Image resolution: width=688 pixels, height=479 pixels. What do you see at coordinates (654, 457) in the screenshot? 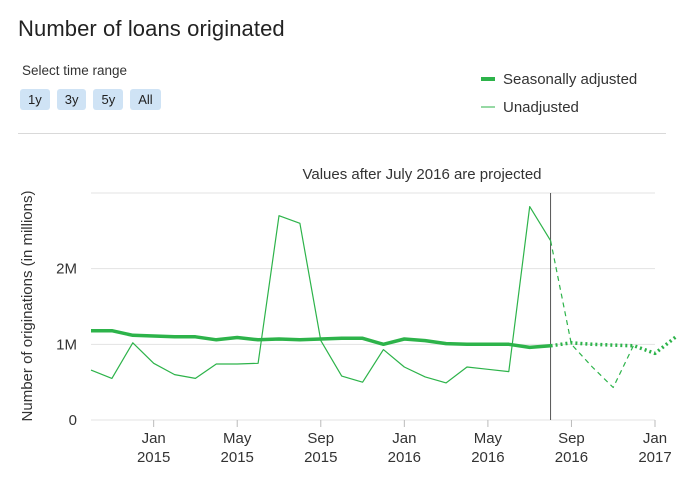
I see `x-tick-year-label: 2017` at bounding box center [654, 457].